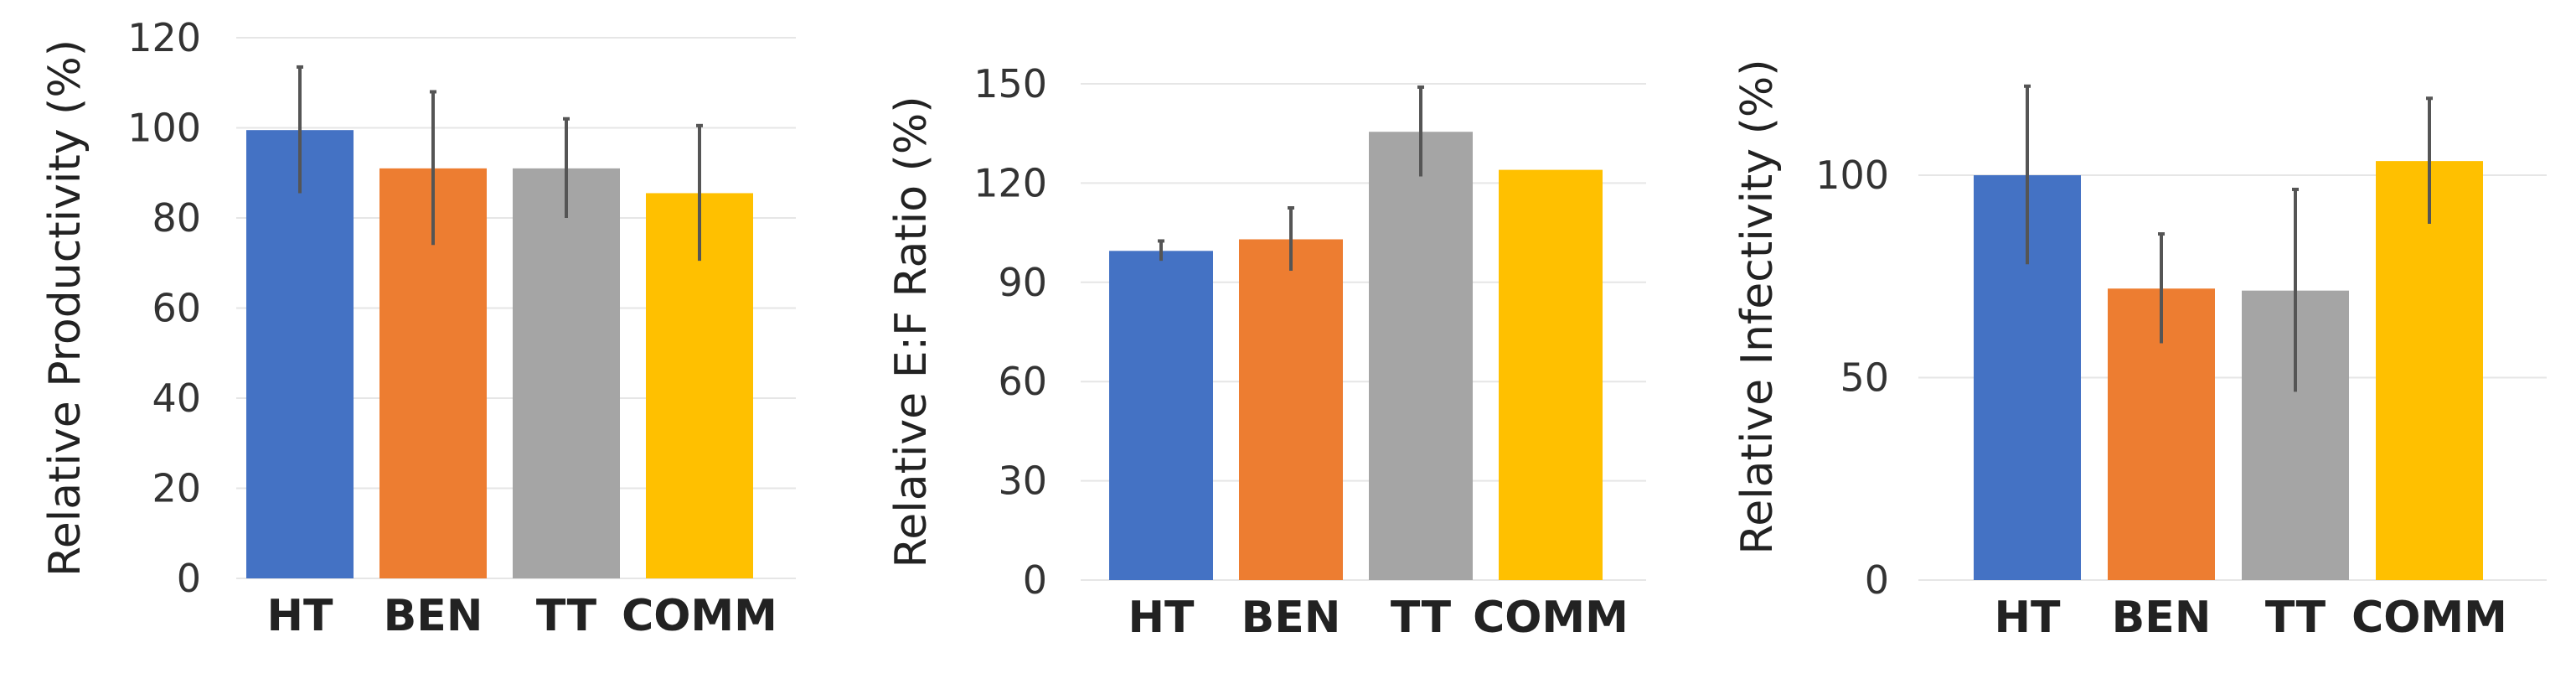 This screenshot has height=684, width=2576. Describe the element at coordinates (911, 331) in the screenshot. I see `y-axis-label: Relative E:F Ratio (%)` at that location.